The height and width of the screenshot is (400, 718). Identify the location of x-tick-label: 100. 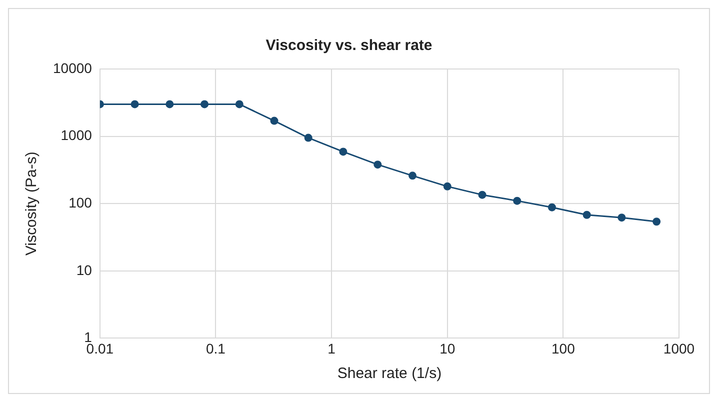
(564, 348).